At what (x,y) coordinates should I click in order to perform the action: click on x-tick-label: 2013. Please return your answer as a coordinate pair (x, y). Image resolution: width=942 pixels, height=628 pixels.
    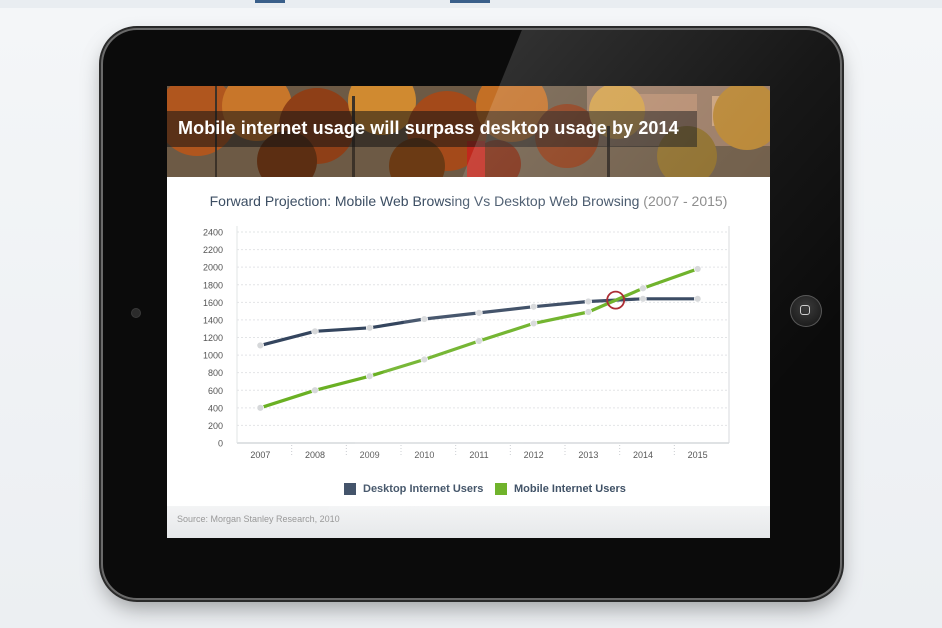
    Looking at the image, I should click on (588, 455).